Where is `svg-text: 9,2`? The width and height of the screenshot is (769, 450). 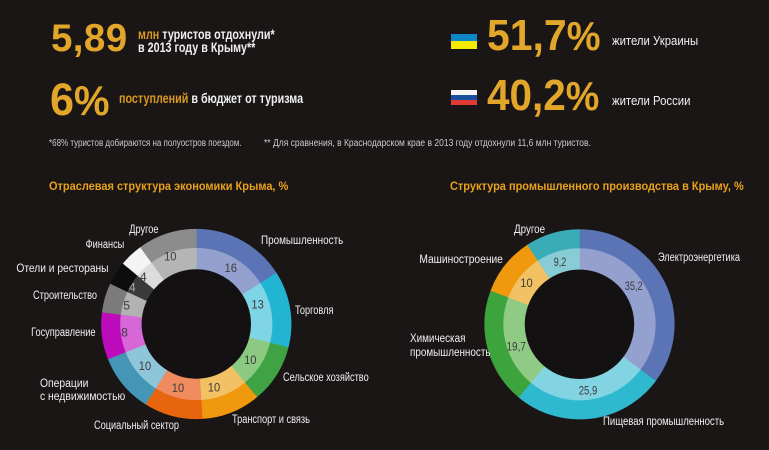
svg-text: 9,2 is located at coordinates (560, 262).